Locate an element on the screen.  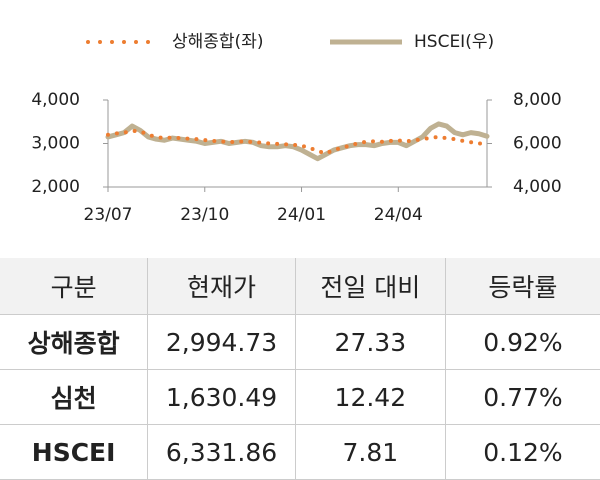
y2-tick-label: 8,000 is located at coordinates (537, 100).